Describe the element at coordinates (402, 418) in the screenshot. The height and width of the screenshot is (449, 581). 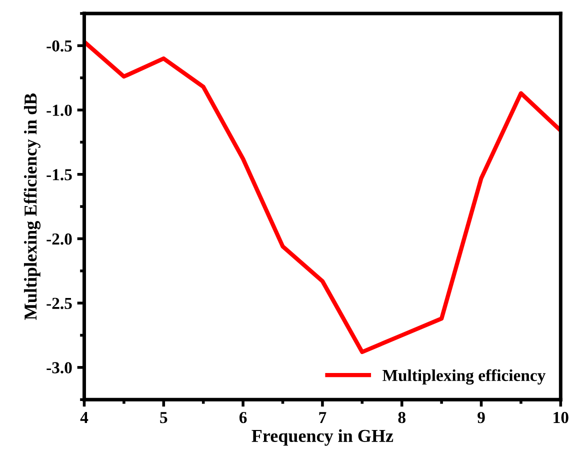
I see `x-tick-label: 8` at that location.